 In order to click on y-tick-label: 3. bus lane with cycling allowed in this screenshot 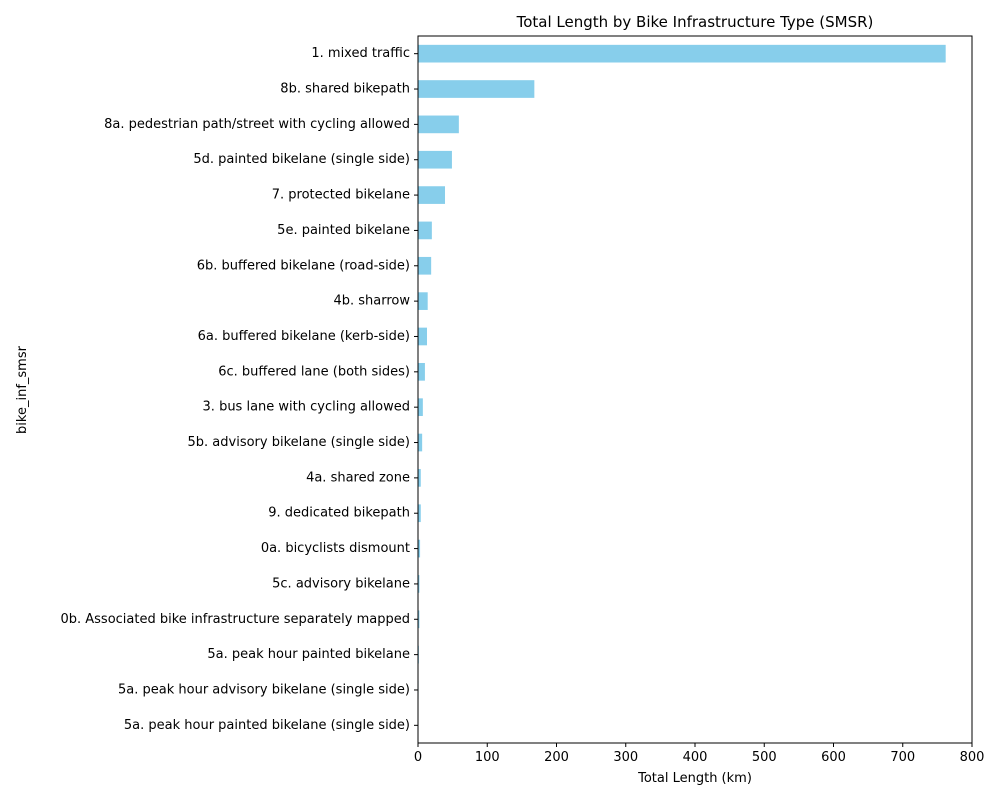, I will do `click(306, 407)`.